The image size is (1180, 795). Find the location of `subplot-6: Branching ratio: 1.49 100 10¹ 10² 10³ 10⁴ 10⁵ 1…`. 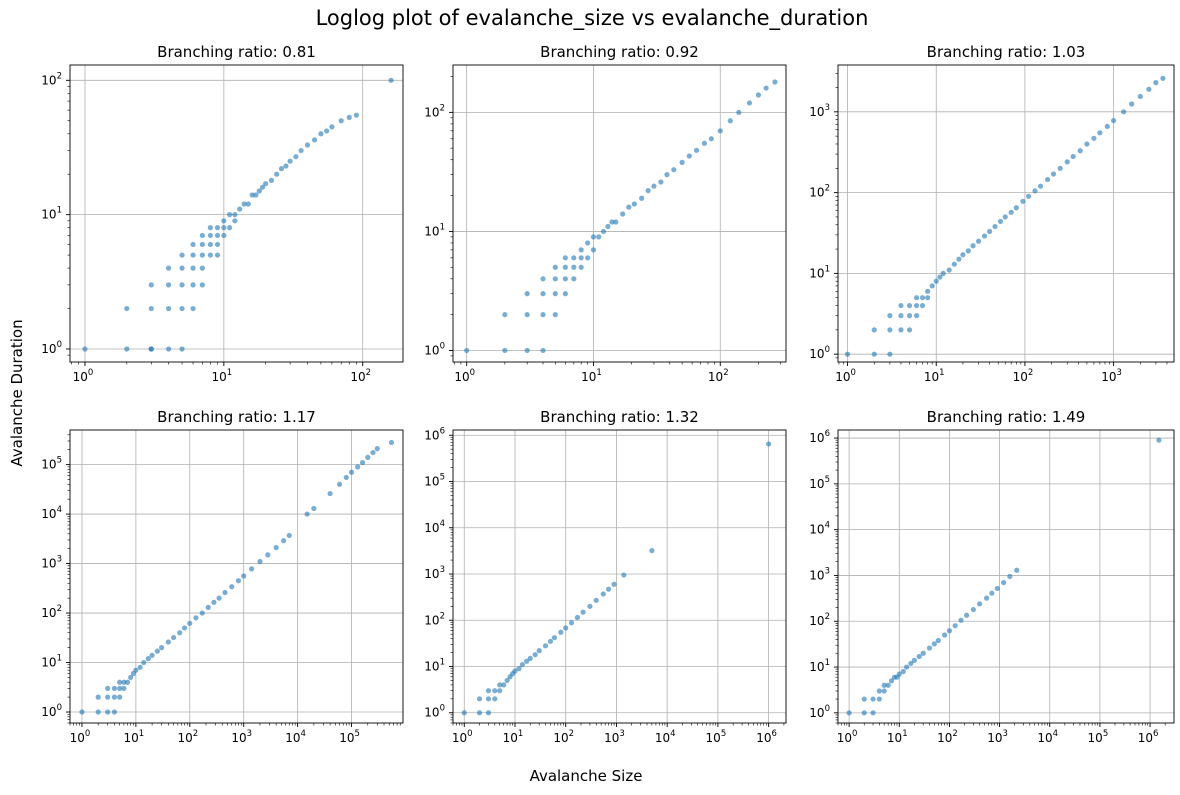

subplot-6: Branching ratio: 1.49 100 10¹ 10² 10³ 10⁴ 10⁵ 1… is located at coordinates (992, 576).